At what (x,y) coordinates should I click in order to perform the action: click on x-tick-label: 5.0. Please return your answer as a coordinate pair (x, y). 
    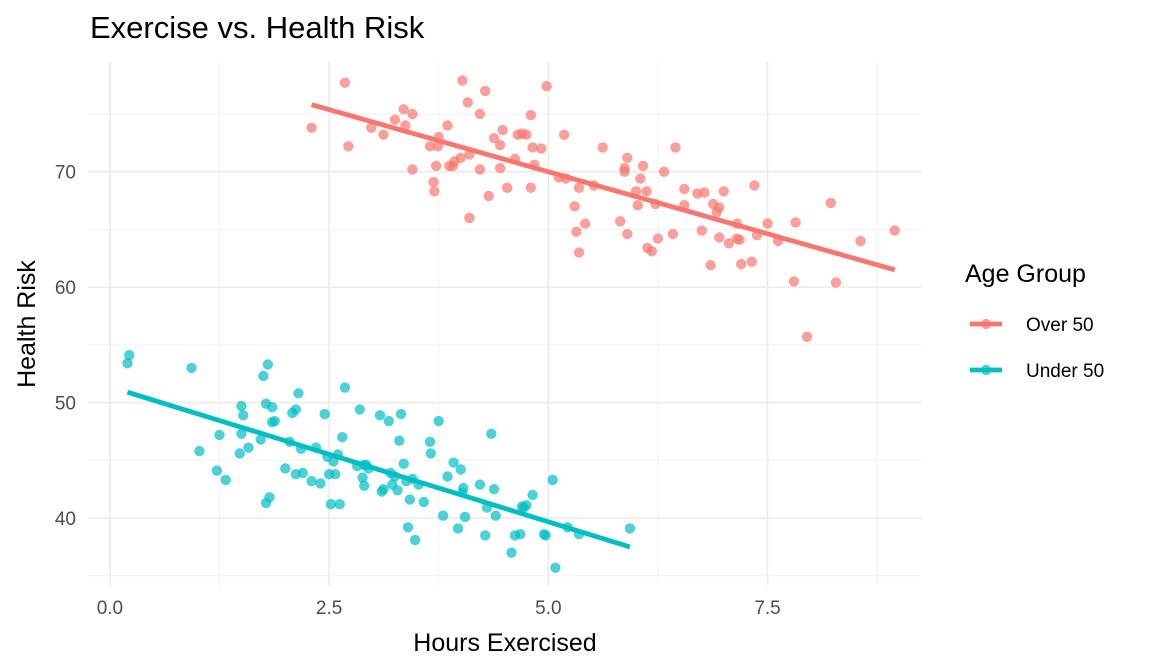
    Looking at the image, I should click on (548, 608).